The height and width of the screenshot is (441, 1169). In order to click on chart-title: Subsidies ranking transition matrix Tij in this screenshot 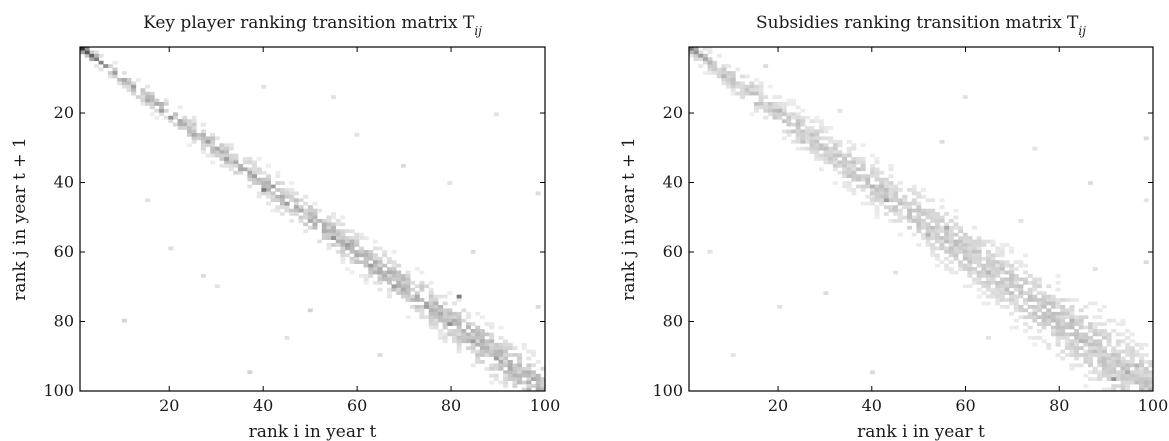, I will do `click(921, 25)`.